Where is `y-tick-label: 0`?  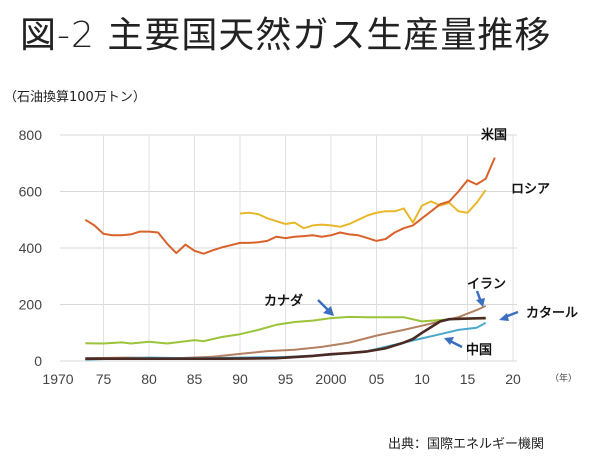
y-tick-label: 0 is located at coordinates (38, 361).